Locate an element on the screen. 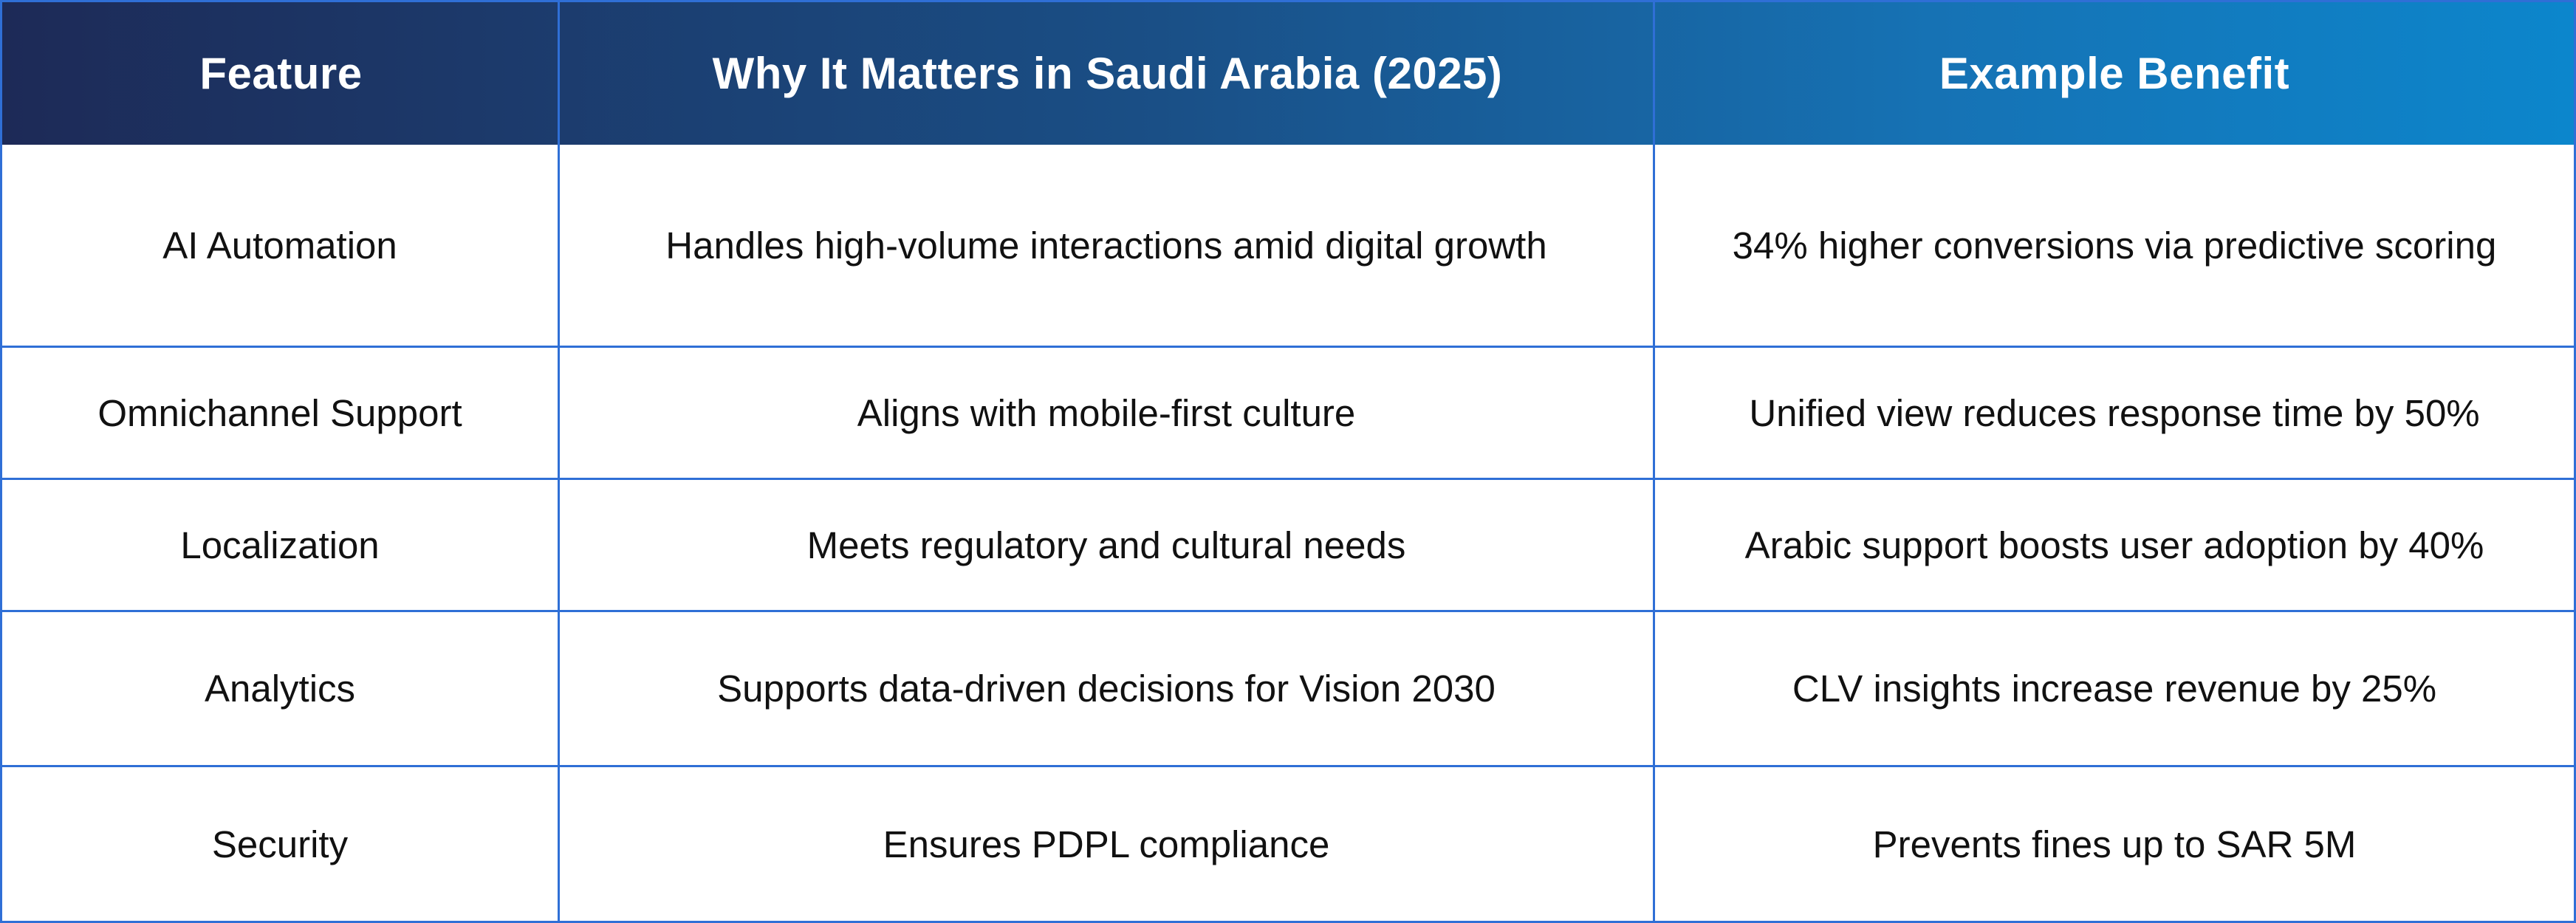  feature-cell: AI Automation is located at coordinates (279, 245).